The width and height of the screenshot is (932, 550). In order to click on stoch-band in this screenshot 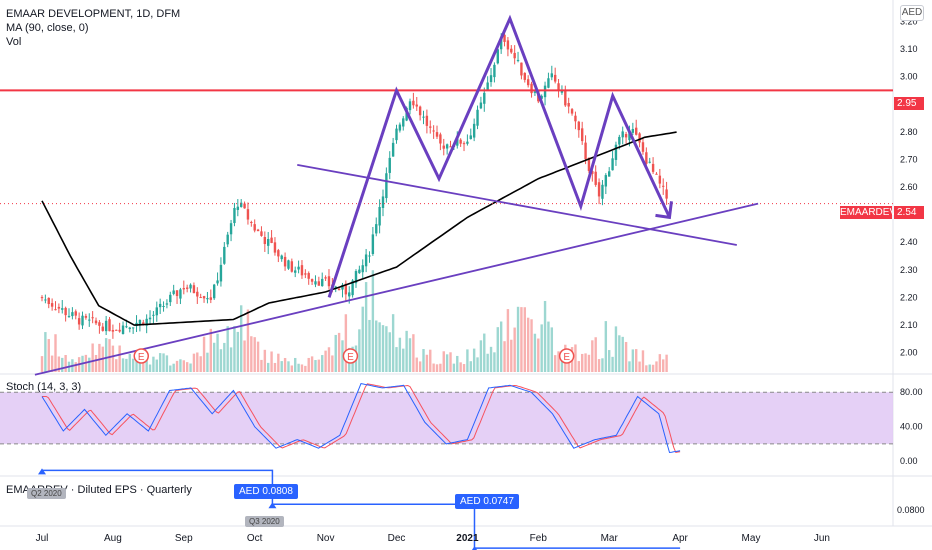, I will do `click(446, 418)`.